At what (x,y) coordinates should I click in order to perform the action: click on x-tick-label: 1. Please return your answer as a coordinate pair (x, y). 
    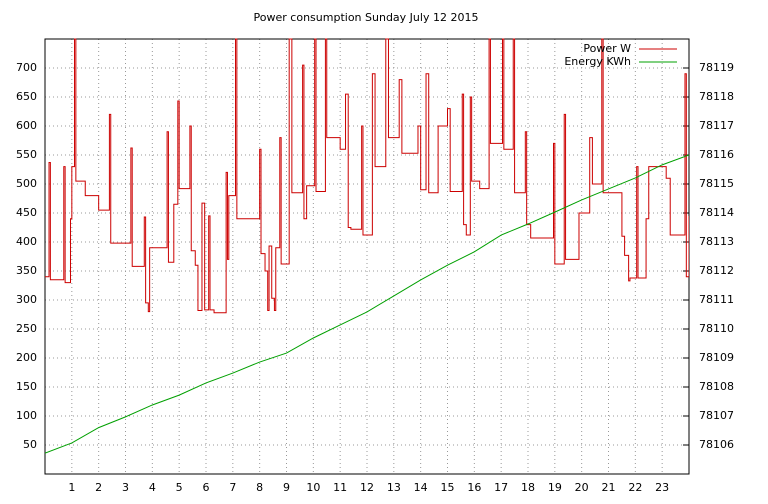
    Looking at the image, I should click on (71, 487).